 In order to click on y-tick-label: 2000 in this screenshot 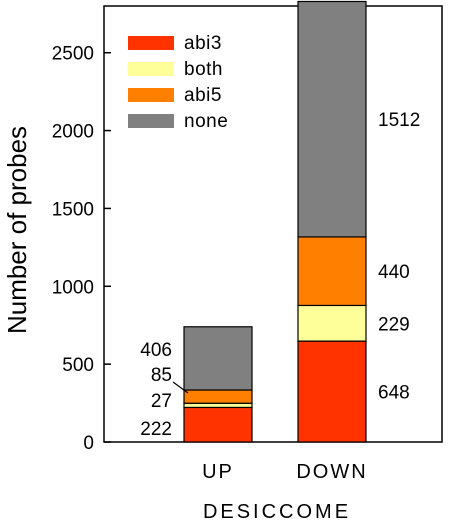, I will do `click(73, 132)`.